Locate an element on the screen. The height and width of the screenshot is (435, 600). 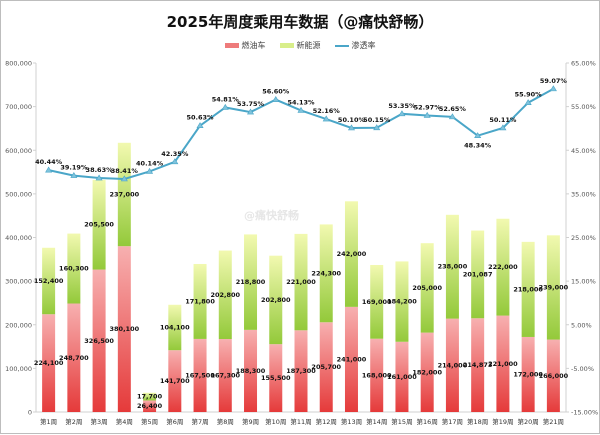
bar-nev-label: 238,000 is located at coordinates (453, 267).